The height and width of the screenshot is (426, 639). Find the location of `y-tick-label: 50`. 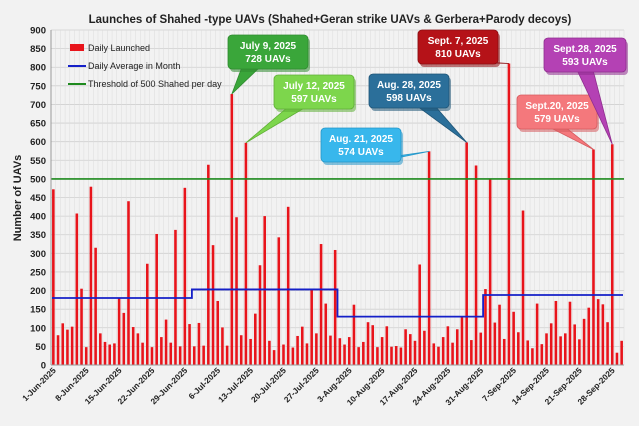

y-tick-label: 50 is located at coordinates (40, 347).